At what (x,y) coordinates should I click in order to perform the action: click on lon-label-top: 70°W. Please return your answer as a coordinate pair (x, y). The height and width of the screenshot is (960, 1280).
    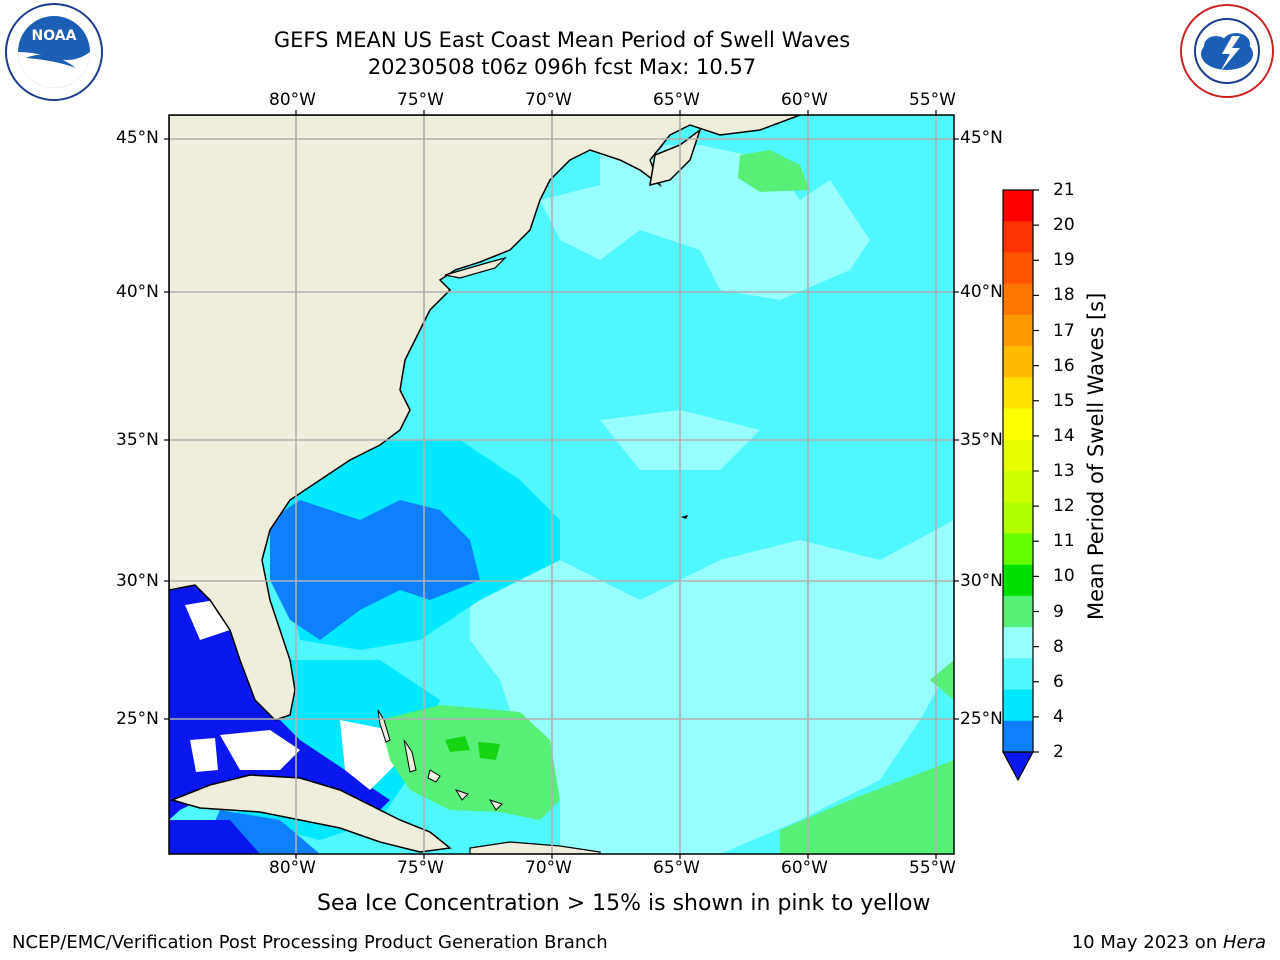
    Looking at the image, I should click on (548, 100).